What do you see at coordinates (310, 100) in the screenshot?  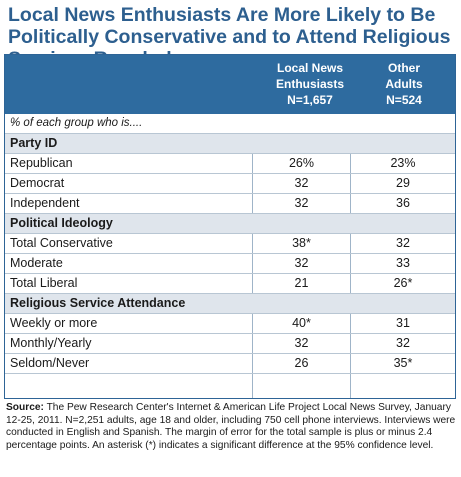 I see `column-header-line: N=1,657` at bounding box center [310, 100].